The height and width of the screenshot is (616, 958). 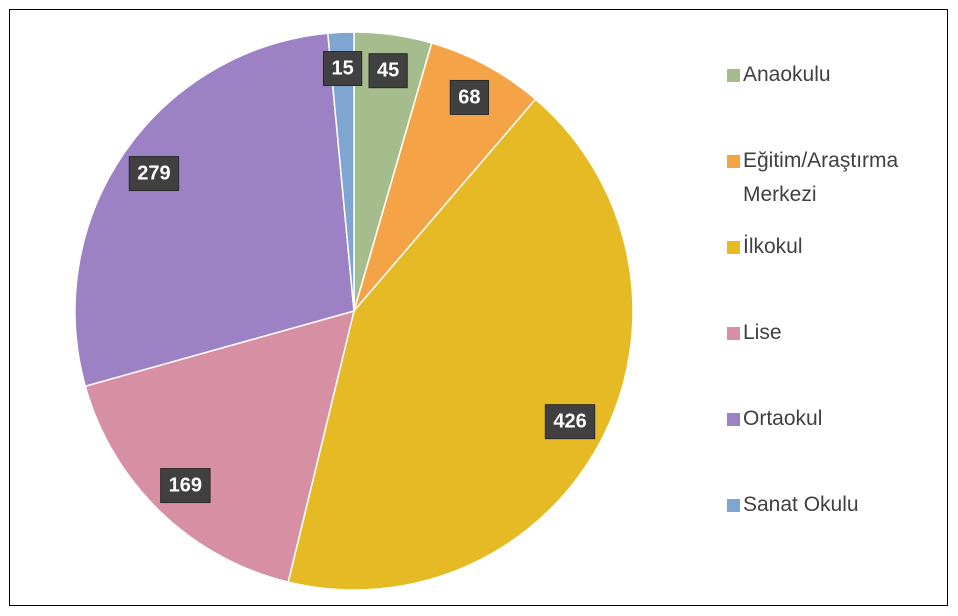 What do you see at coordinates (839, 101) in the screenshot?
I see `legend-item: Anaokulu` at bounding box center [839, 101].